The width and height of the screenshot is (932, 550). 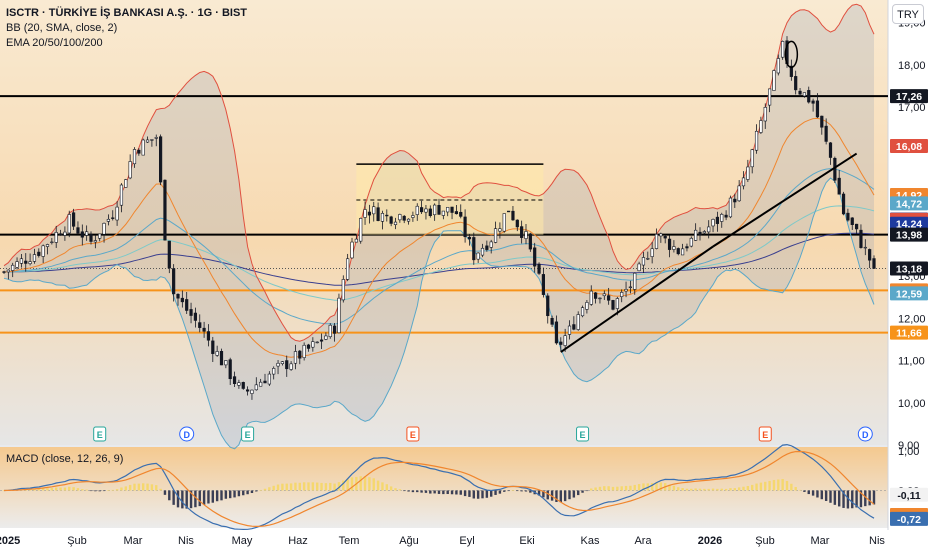 I want to click on price-tag-label: 13,98, so click(x=909, y=236).